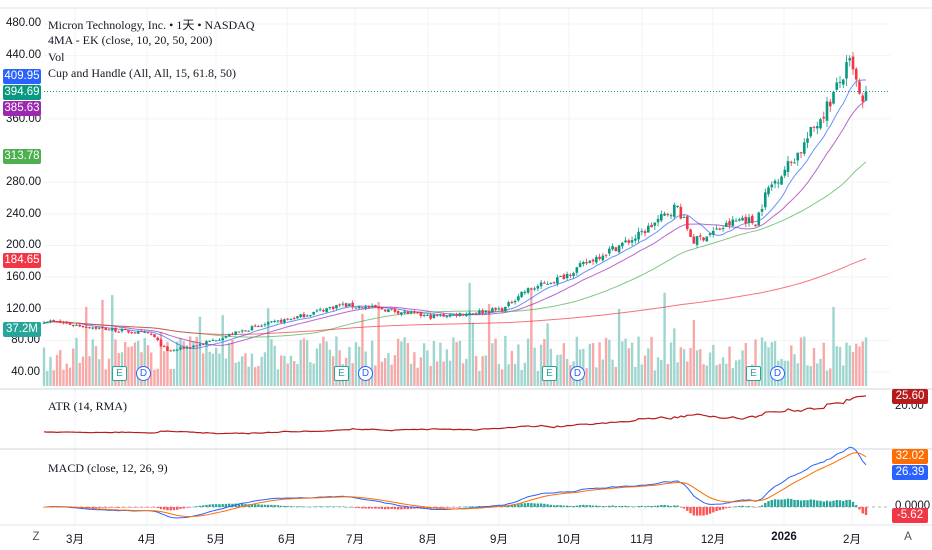 The image size is (932, 550). What do you see at coordinates (36, 537) in the screenshot?
I see `timezone-button: Z` at bounding box center [36, 537].